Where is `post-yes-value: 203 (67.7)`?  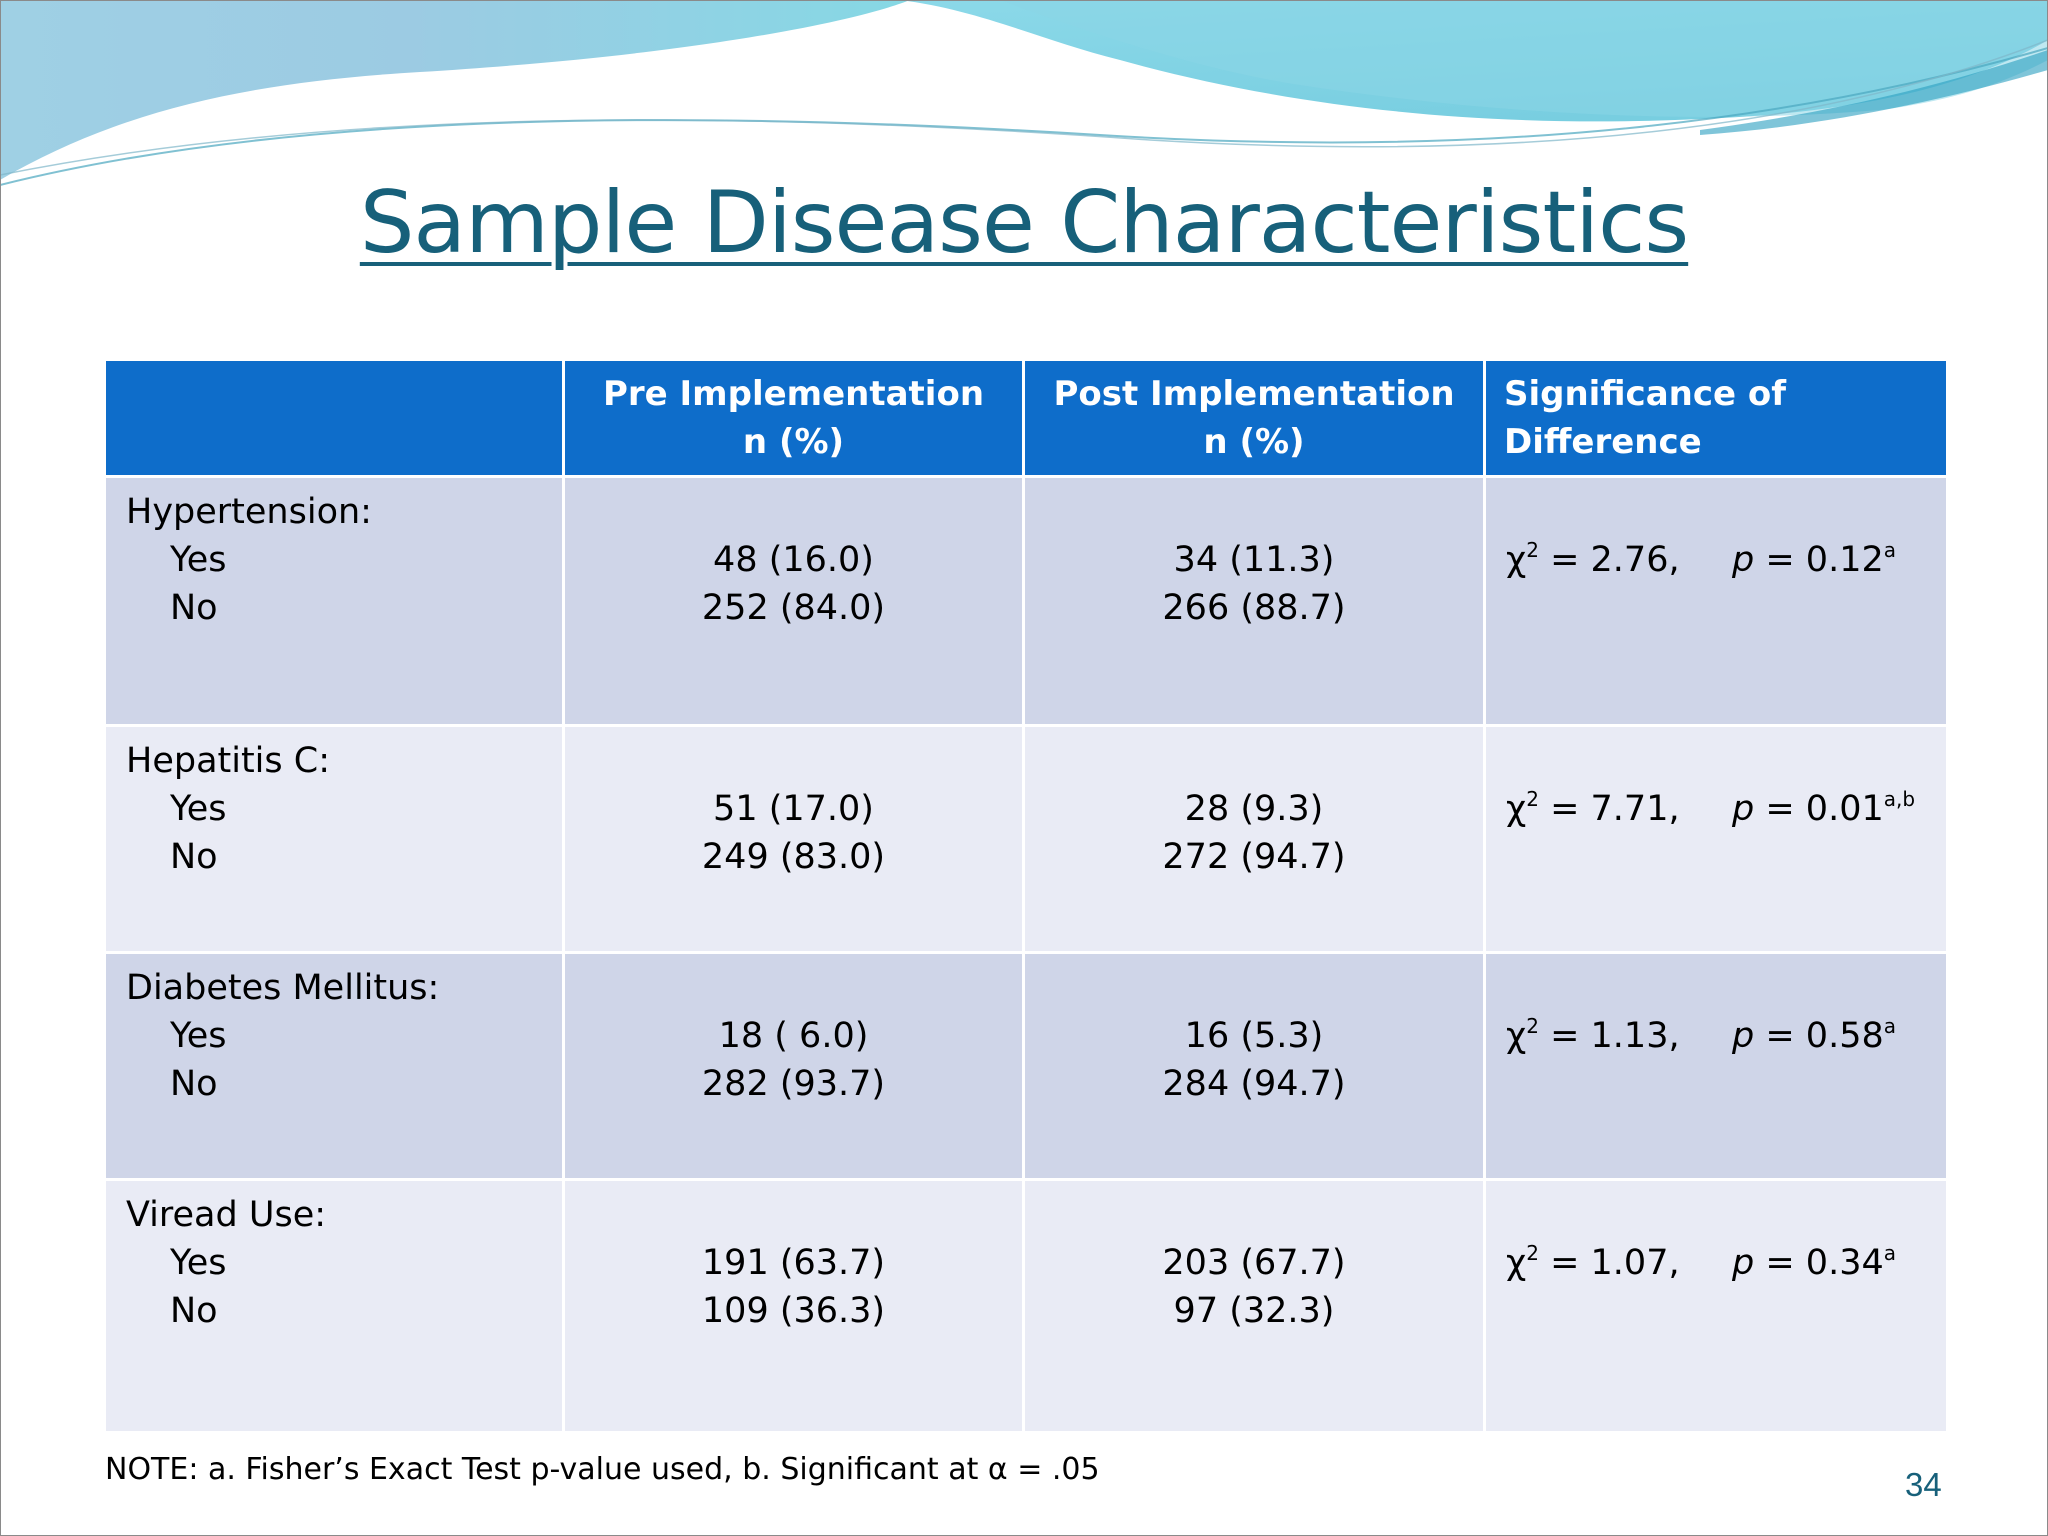
post-yes-value: 203 (67.7) is located at coordinates (1254, 1263).